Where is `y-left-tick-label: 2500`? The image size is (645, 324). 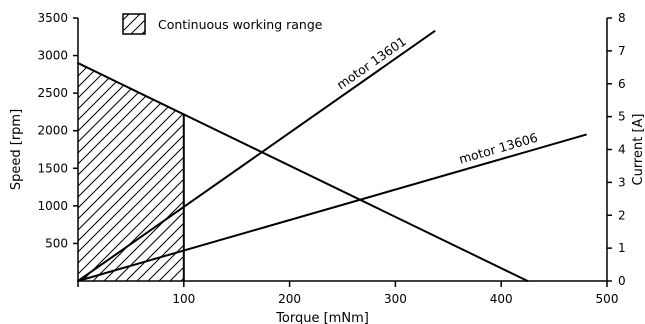 y-left-tick-label: 2500 is located at coordinates (52, 93).